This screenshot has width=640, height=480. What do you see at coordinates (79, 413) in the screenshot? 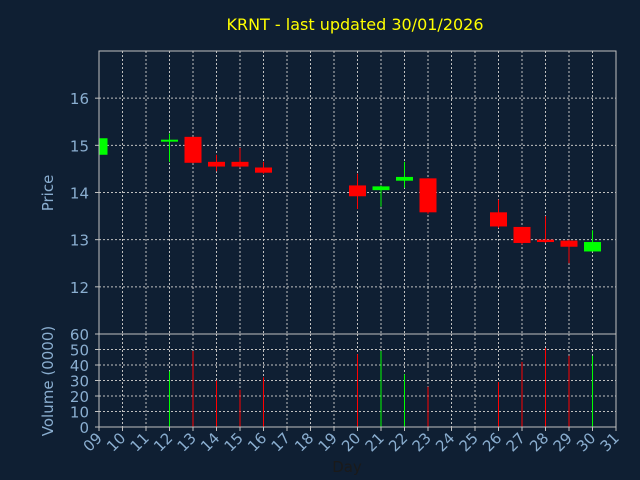
I see `volume-tick-label: 10` at bounding box center [79, 413].